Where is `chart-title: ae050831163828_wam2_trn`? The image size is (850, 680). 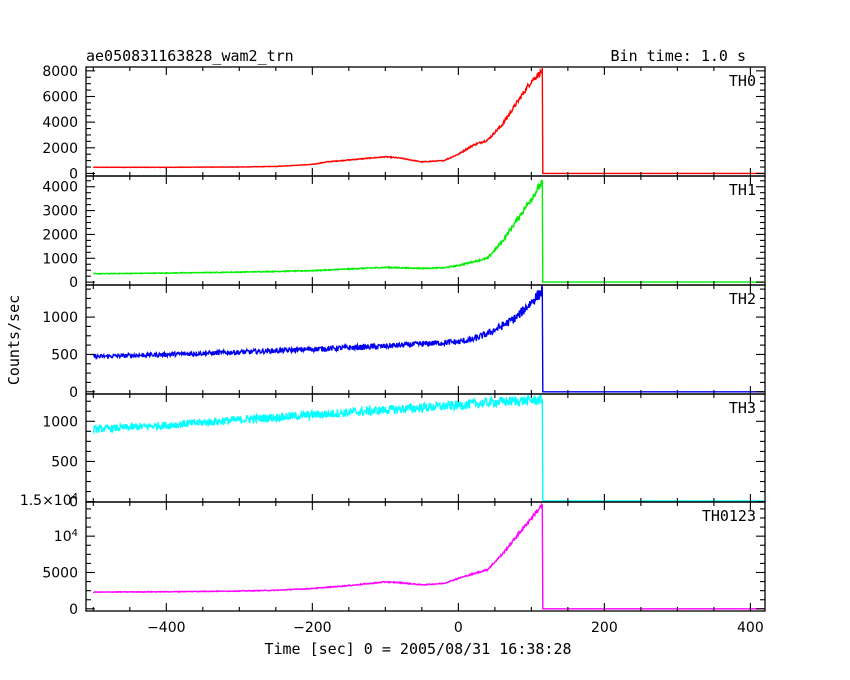 chart-title: ae050831163828_wam2_trn is located at coordinates (190, 56).